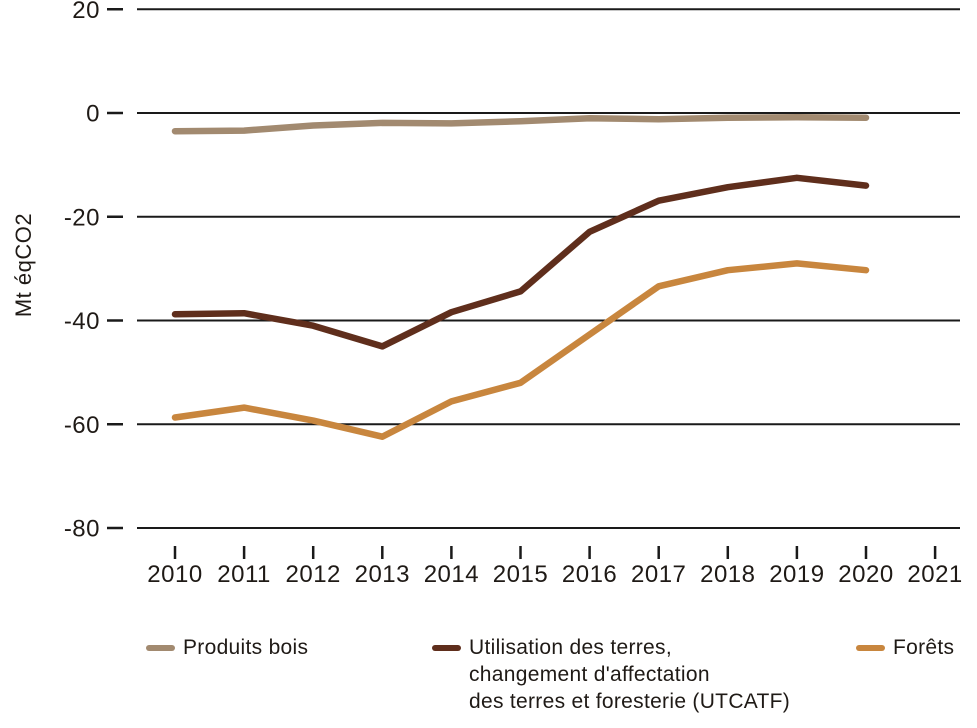  I want to click on y-tick-label: 0, so click(93, 114).